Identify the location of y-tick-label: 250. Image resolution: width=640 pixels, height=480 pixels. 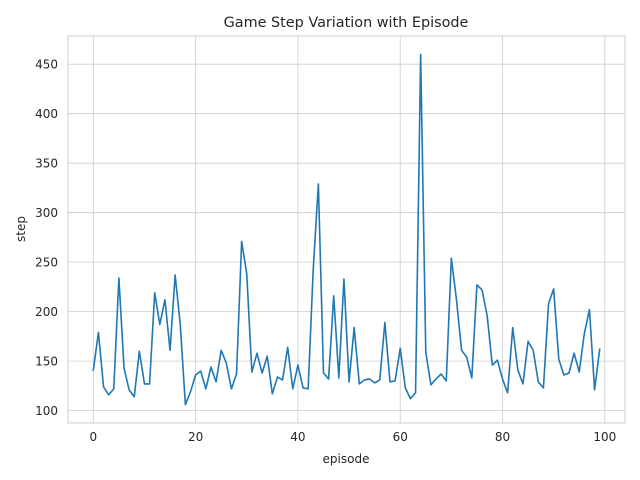
(46, 263).